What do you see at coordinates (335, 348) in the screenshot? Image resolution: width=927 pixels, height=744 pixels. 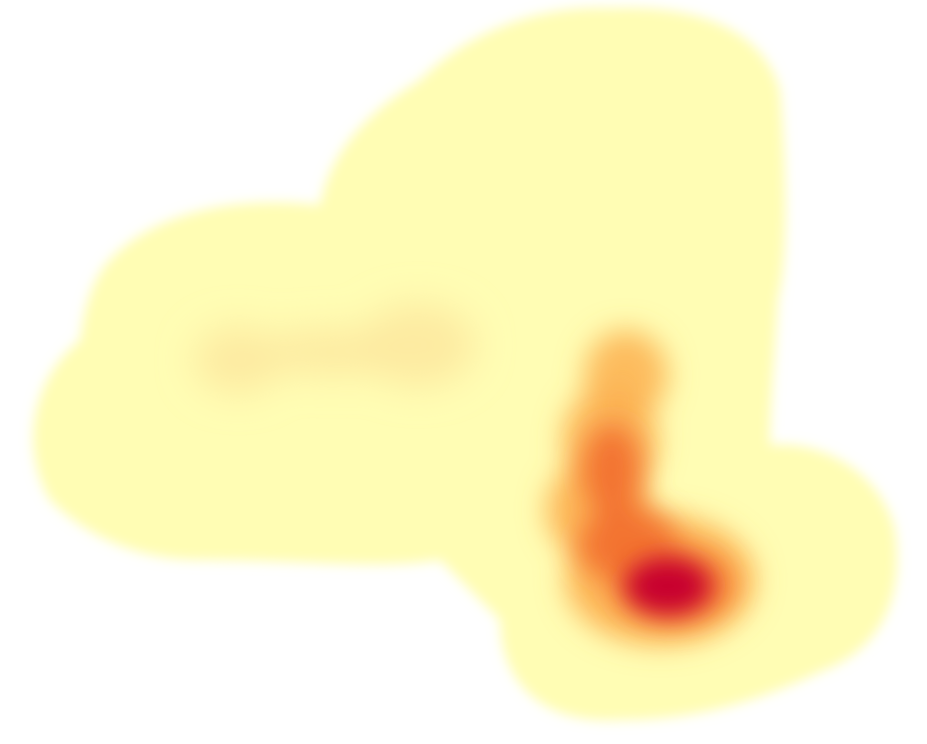 I see `density-cluster-west` at bounding box center [335, 348].